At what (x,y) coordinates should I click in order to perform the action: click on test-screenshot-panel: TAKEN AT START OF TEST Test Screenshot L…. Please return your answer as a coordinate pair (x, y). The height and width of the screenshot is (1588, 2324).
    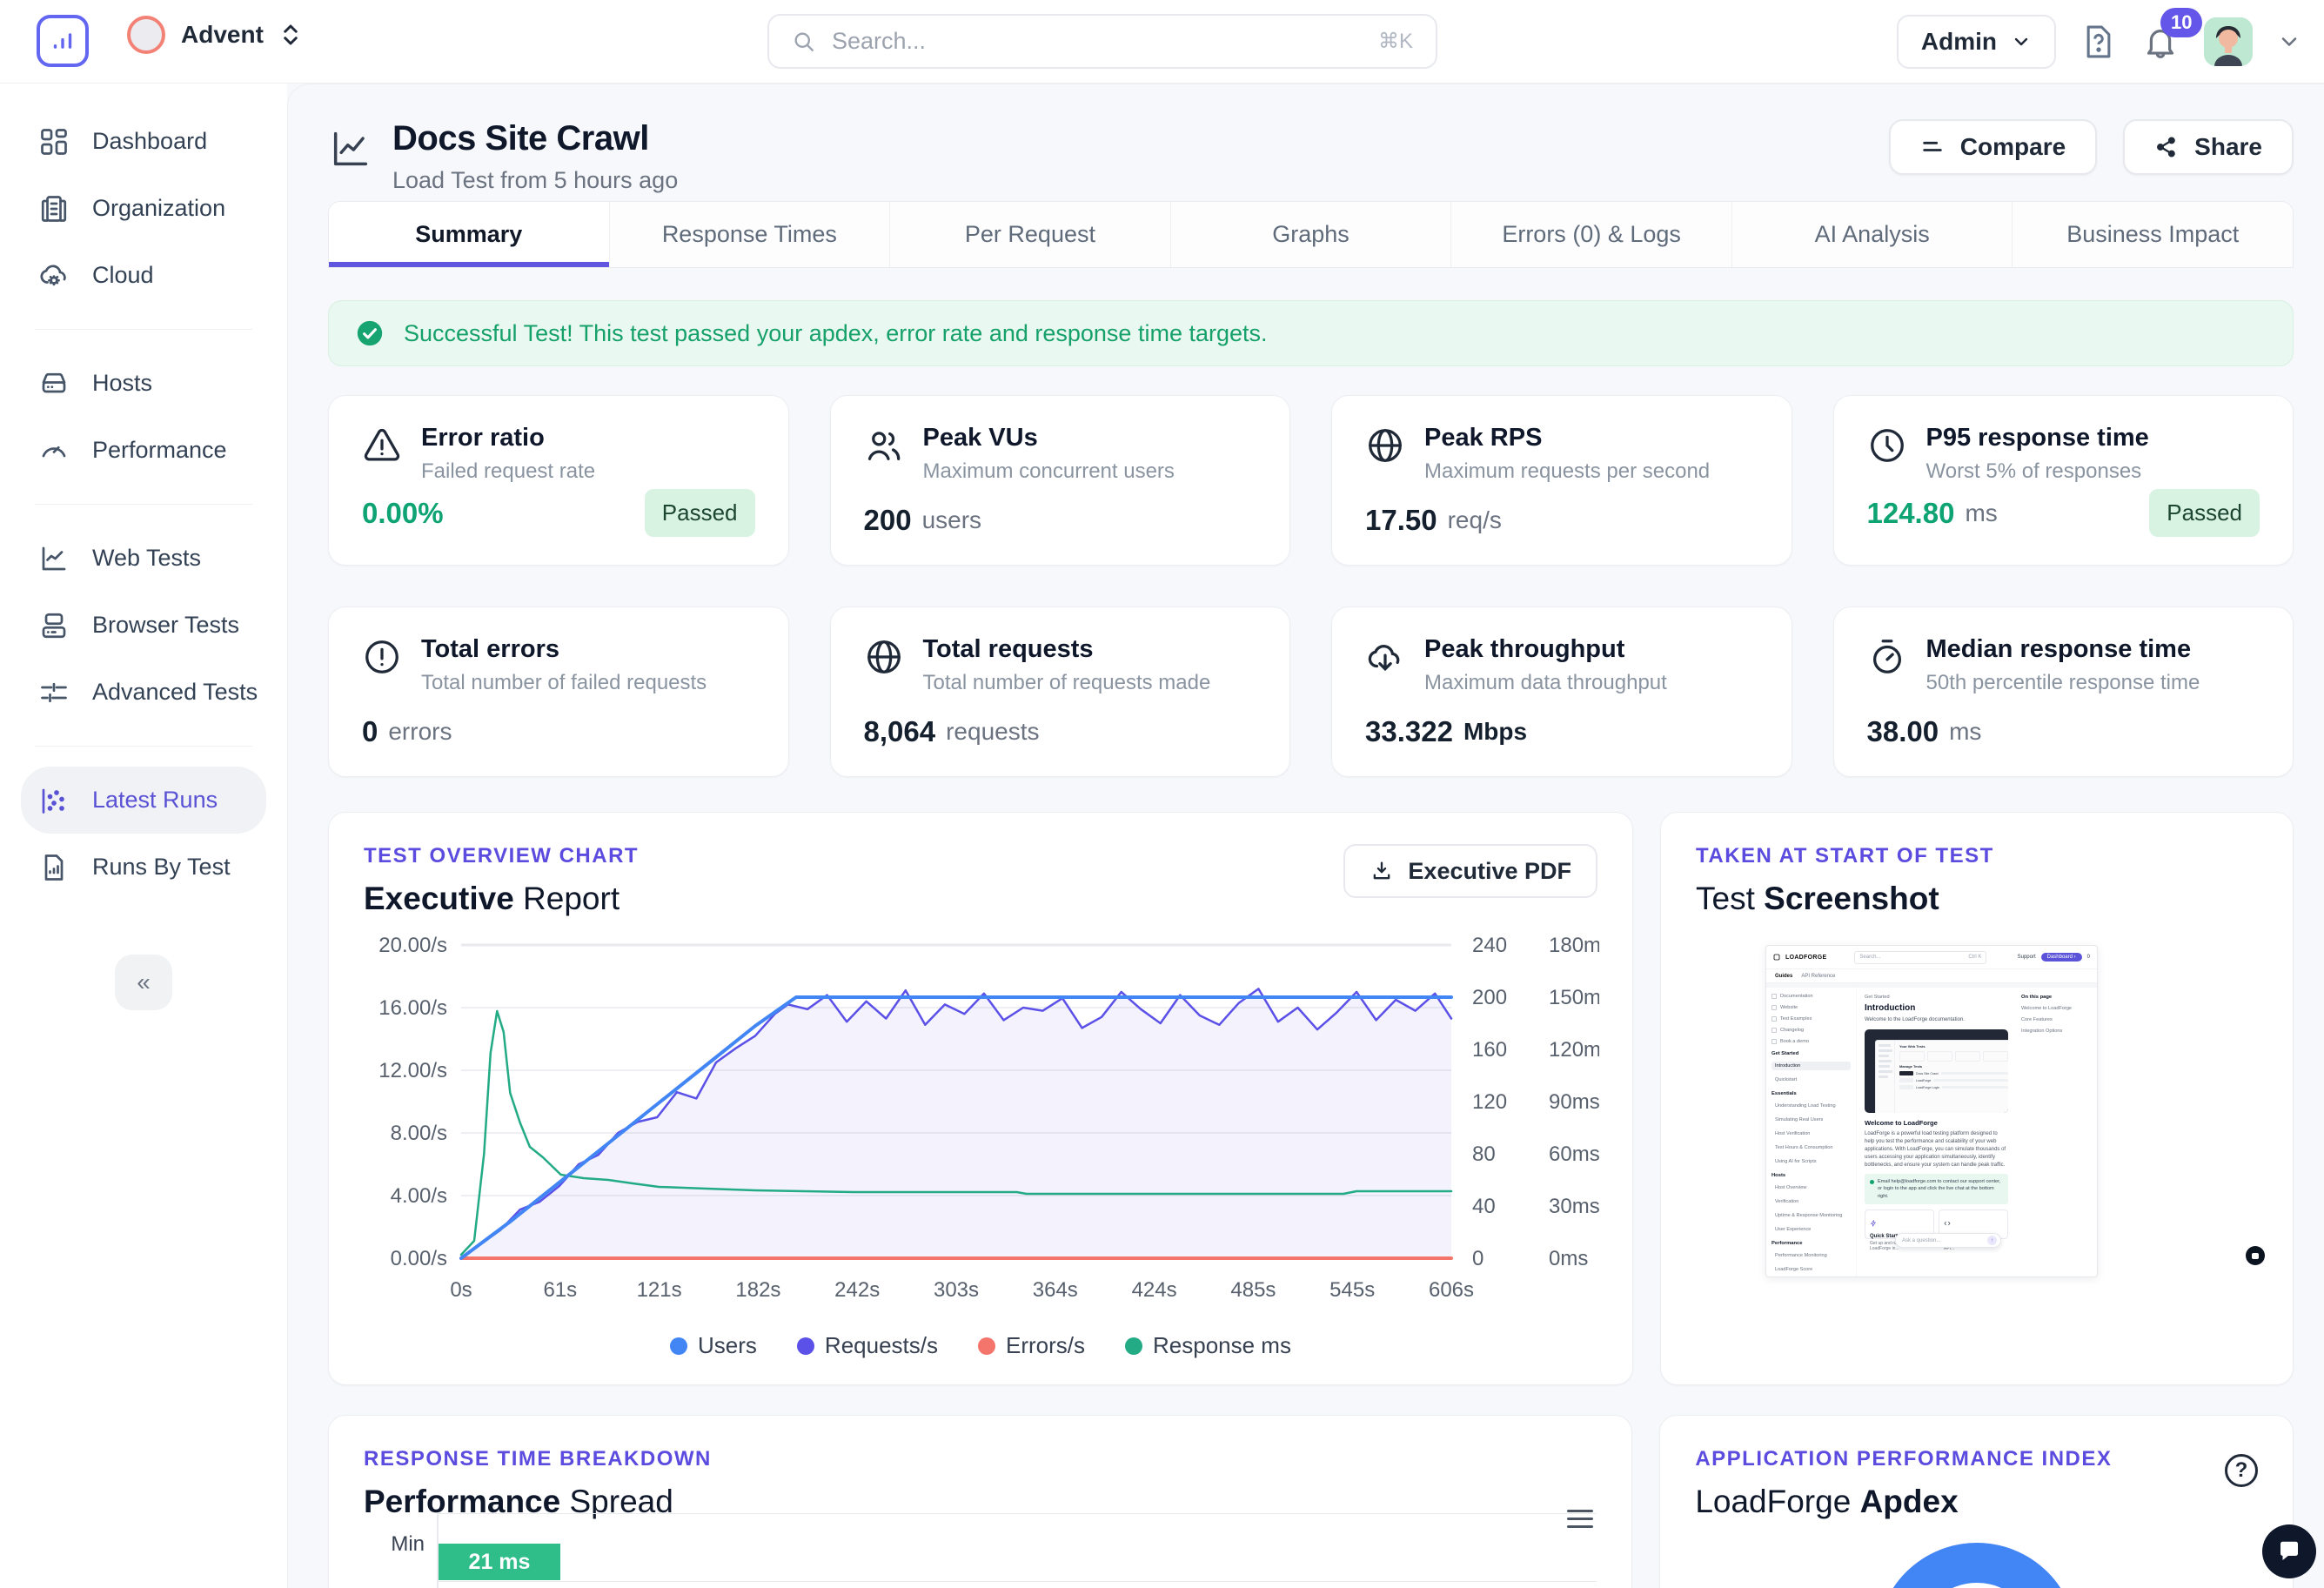
    Looking at the image, I should click on (1977, 1098).